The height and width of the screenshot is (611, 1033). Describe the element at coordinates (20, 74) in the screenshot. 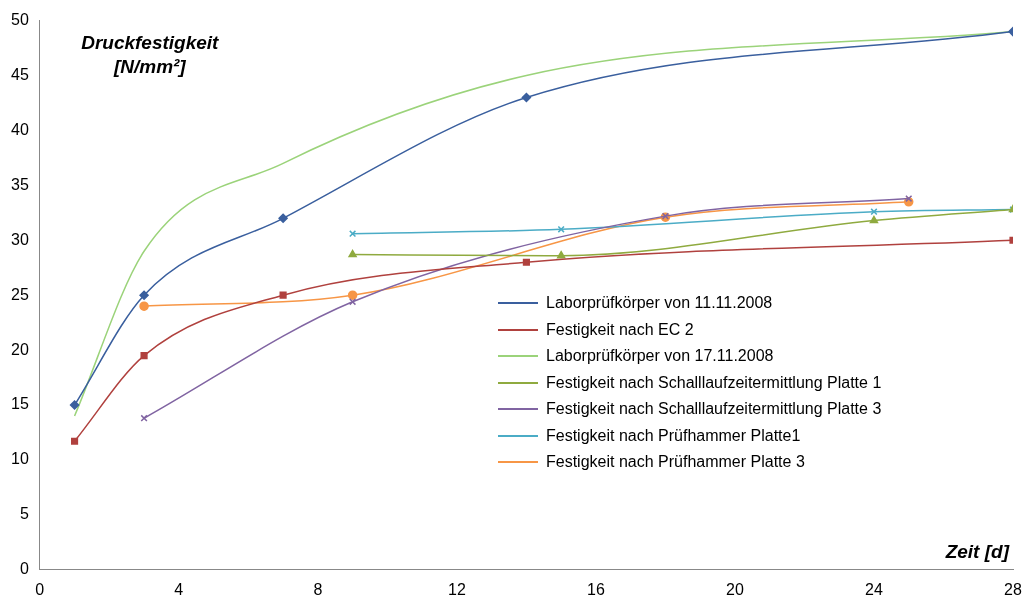

I see `y-tick-label: 45` at that location.